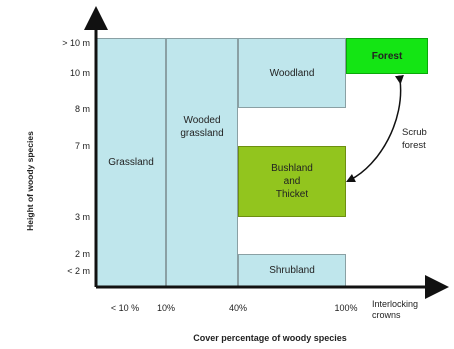 Image resolution: width=454 pixels, height=349 pixels. What do you see at coordinates (414, 139) in the screenshot?
I see `scrub-forest-label: Scrub forest` at bounding box center [414, 139].